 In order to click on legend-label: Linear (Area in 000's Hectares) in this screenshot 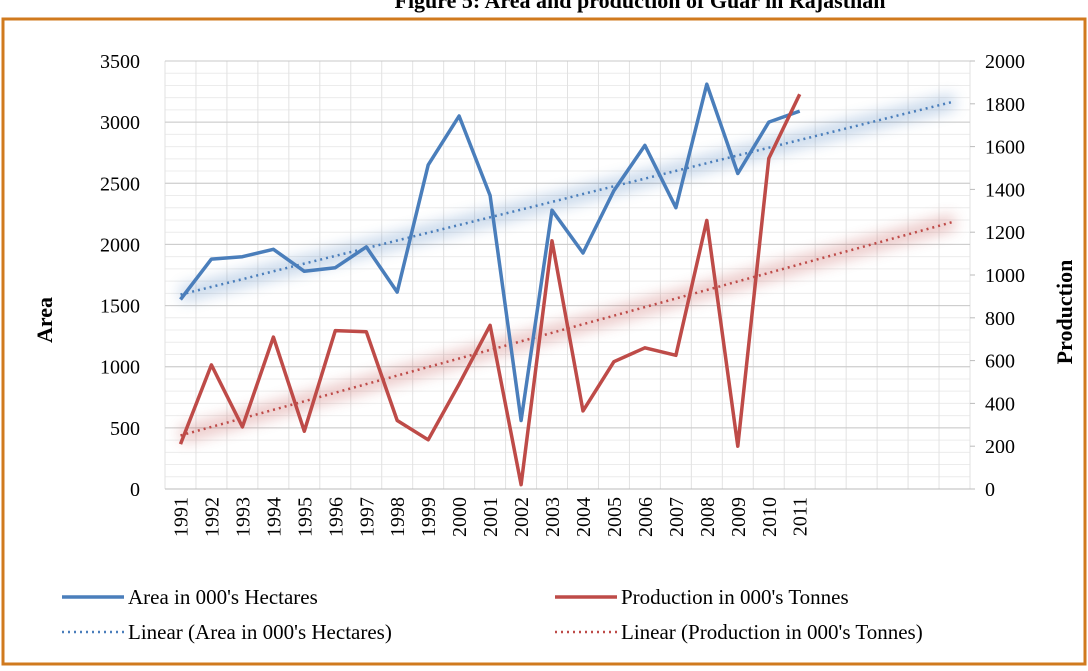, I will do `click(260, 632)`.